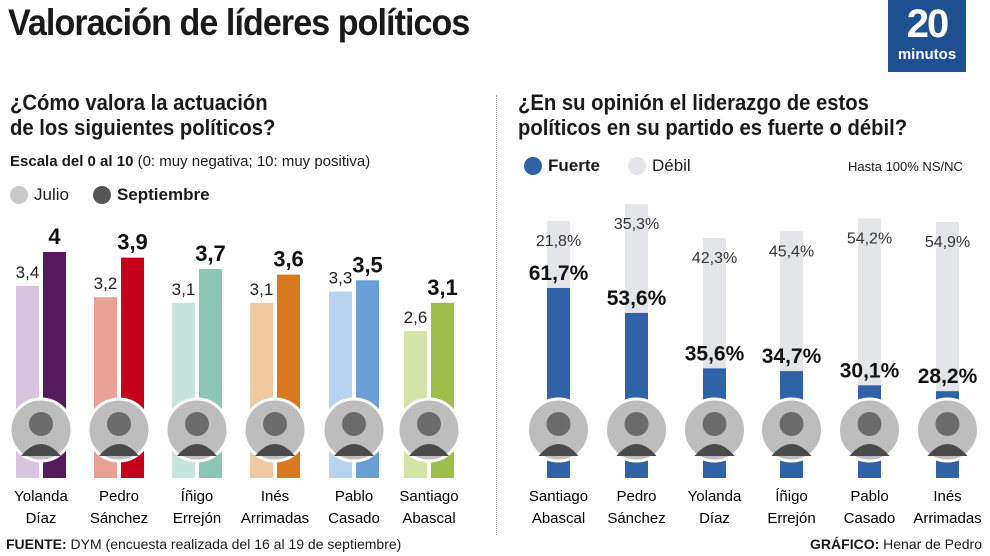 The image size is (990, 556). I want to click on label-debil: 54,2%, so click(869, 238).